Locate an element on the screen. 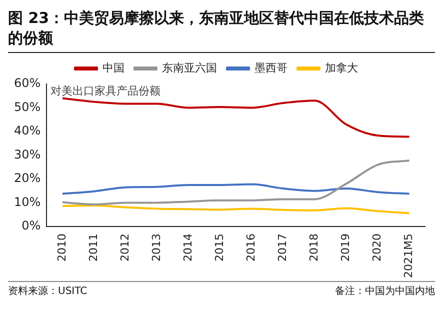 The image size is (443, 329). y-tick-label: 30% is located at coordinates (27, 154).